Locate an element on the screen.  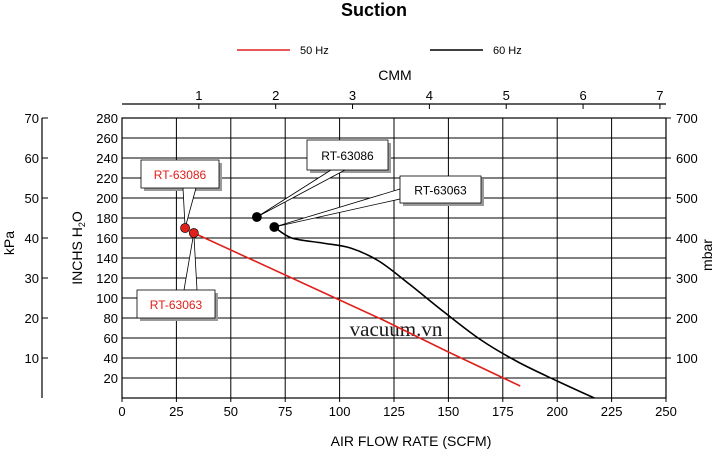
x-tick-label: 125 is located at coordinates (394, 411).